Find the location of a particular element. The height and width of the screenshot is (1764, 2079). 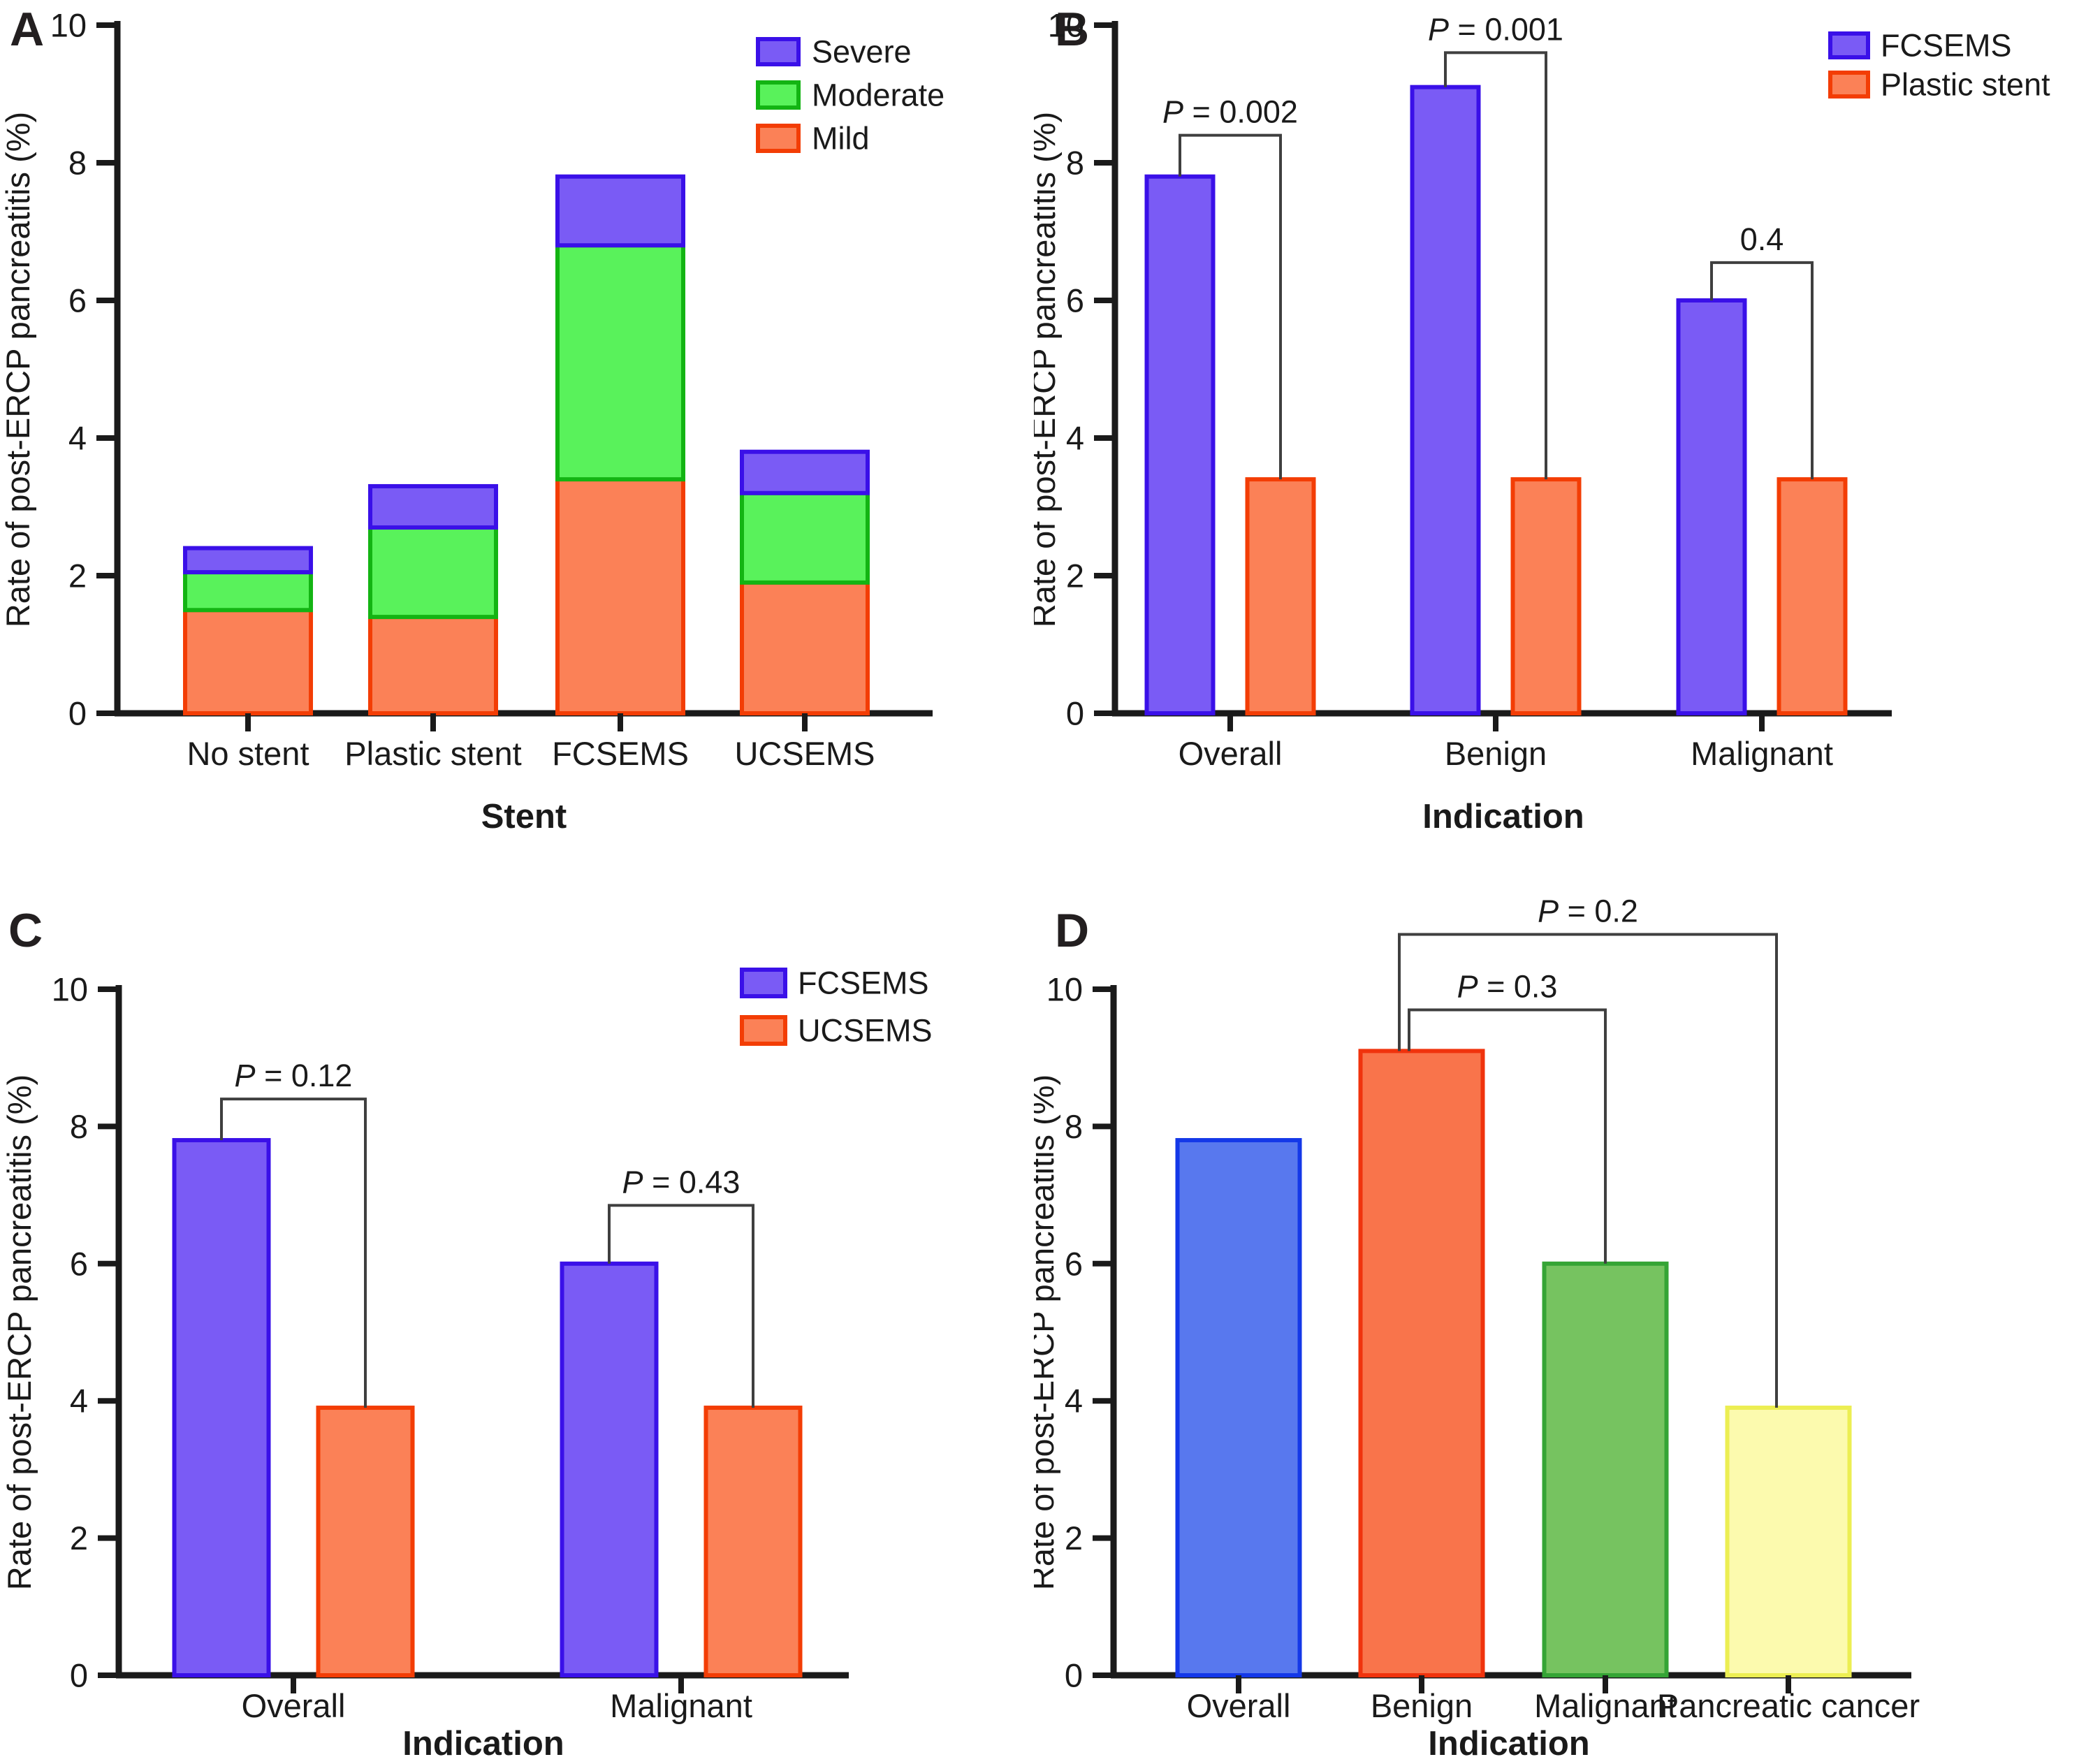

p-value-label: P = 0.2 is located at coordinates (1588, 910).